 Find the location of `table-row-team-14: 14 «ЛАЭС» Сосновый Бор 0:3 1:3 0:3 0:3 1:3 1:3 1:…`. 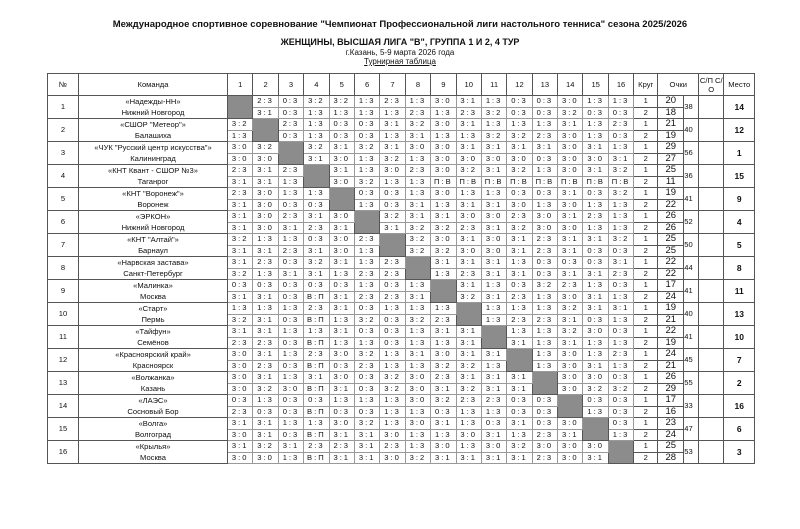

table-row-team-14: 14 «ЛАЭС» Сосновый Бор 0:3 1:3 0:3 0:3 1:3 1:3 1:… is located at coordinates (401, 406).